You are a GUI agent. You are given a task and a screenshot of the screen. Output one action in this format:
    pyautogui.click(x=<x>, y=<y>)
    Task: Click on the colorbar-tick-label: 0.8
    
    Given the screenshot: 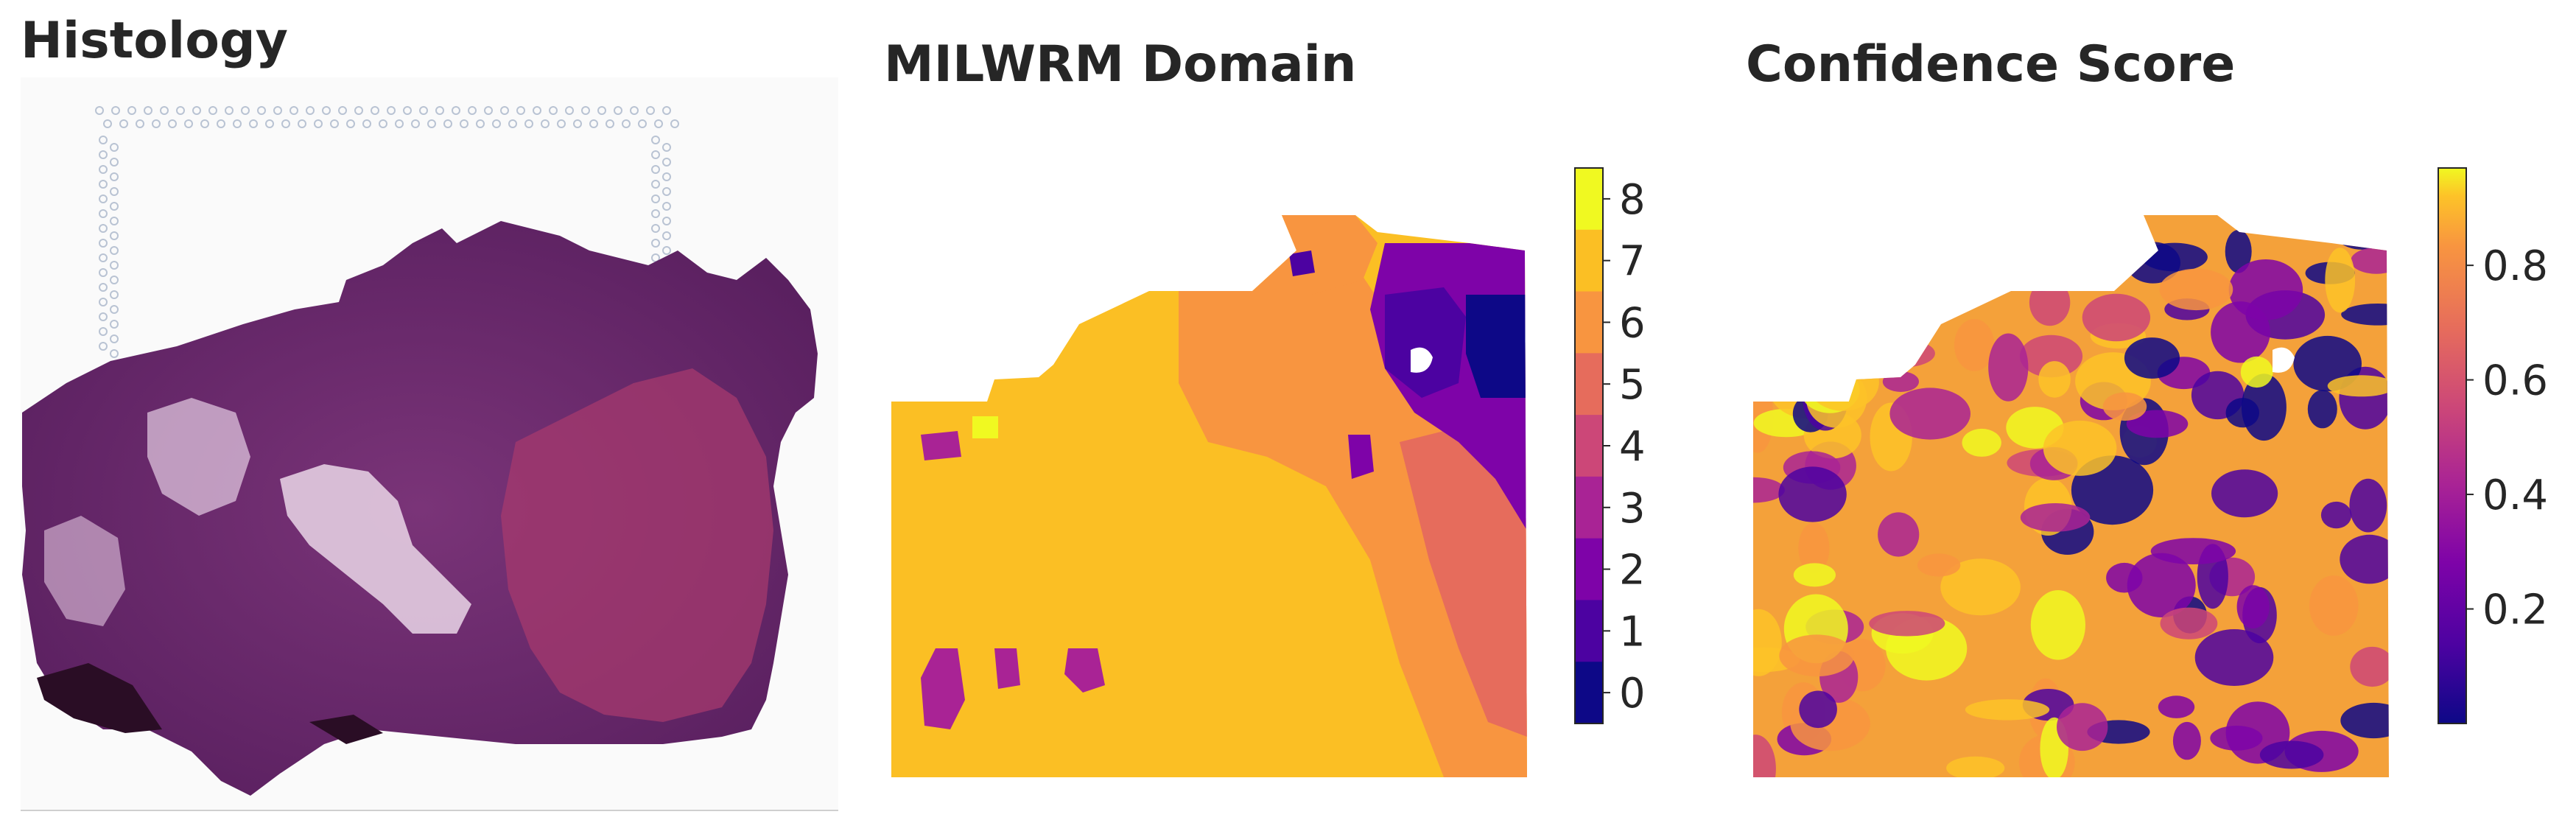 What is the action you would take?
    pyautogui.click(x=2515, y=266)
    